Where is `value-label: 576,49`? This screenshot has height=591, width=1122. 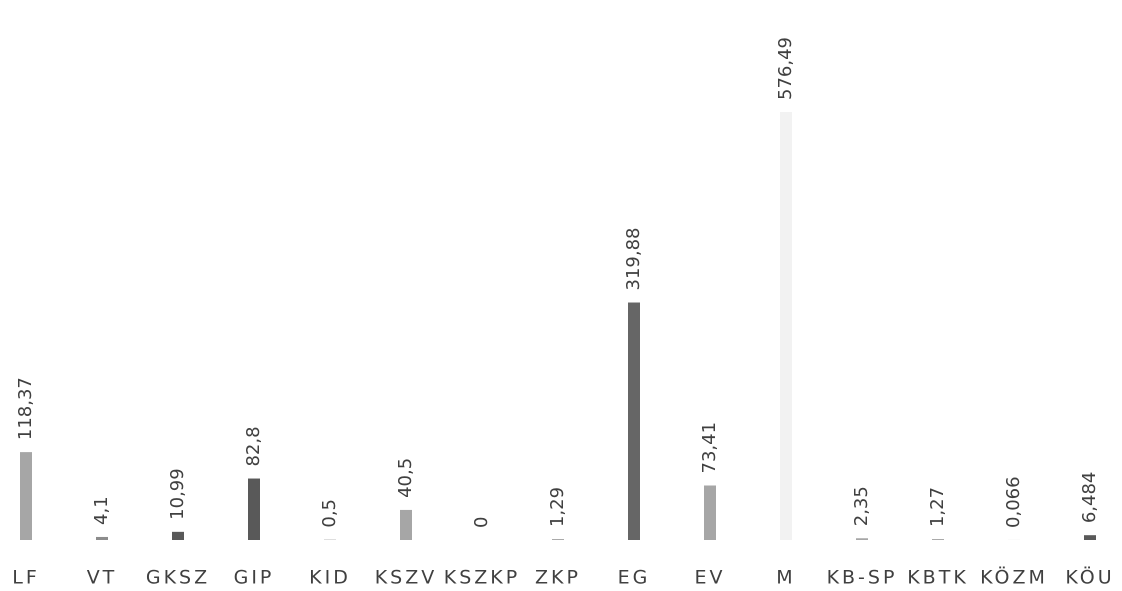 value-label: 576,49 is located at coordinates (785, 68).